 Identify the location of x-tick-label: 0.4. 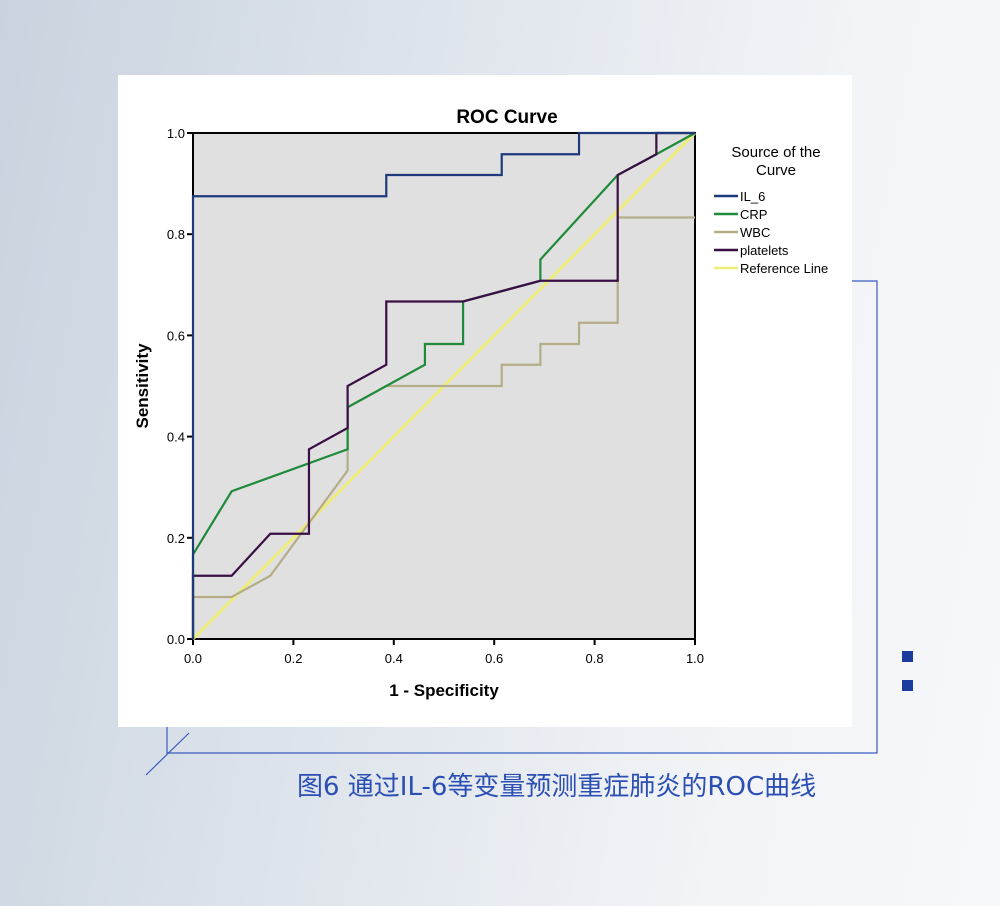
(394, 658).